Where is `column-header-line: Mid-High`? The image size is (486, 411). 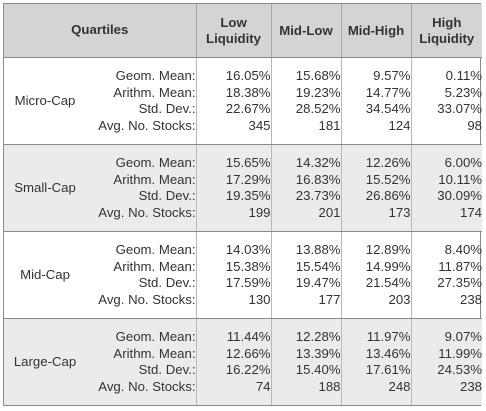 column-header-line: Mid-High is located at coordinates (376, 30).